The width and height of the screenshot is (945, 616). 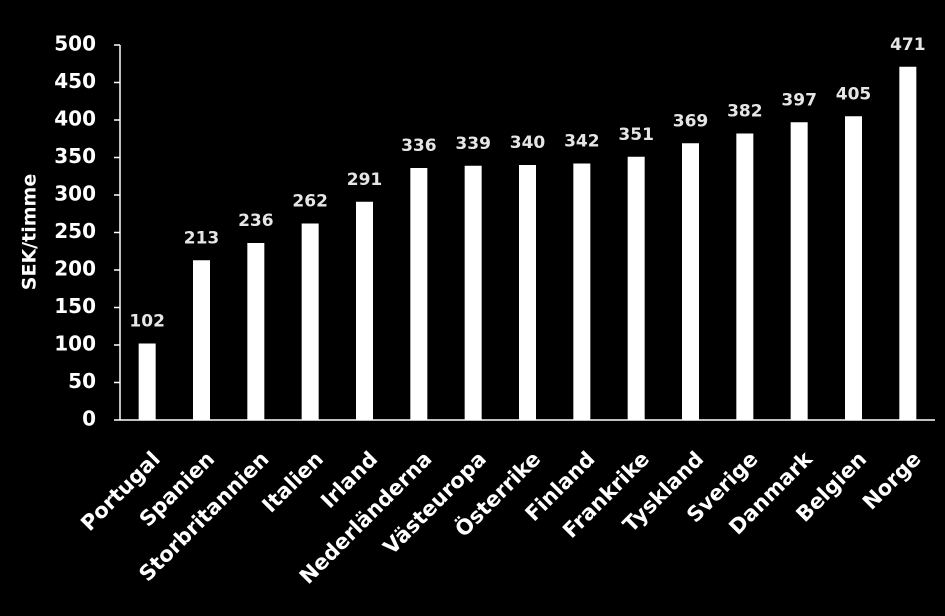 I want to click on value-label: 382, so click(x=745, y=112).